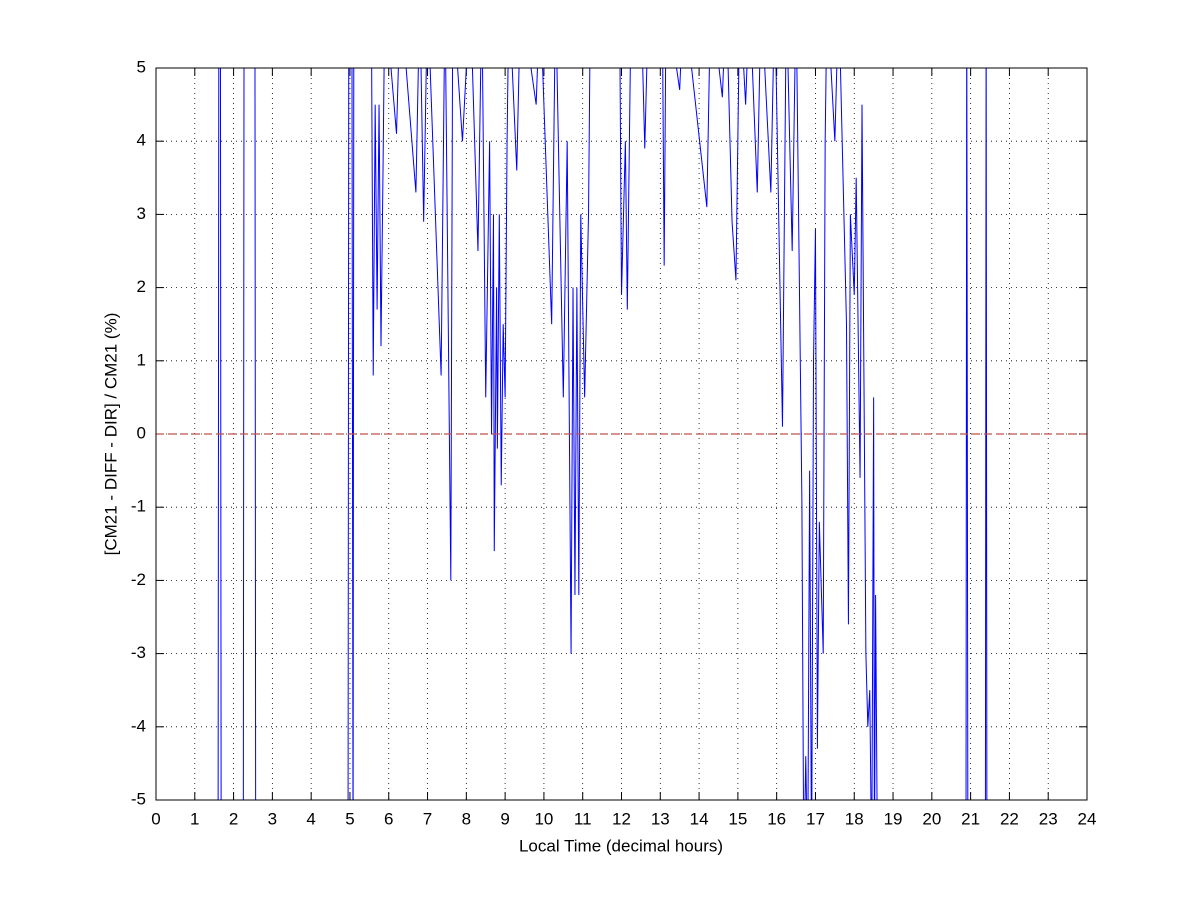 The image size is (1201, 900). Describe the element at coordinates (141, 66) in the screenshot. I see `y-tick-label: 5` at that location.